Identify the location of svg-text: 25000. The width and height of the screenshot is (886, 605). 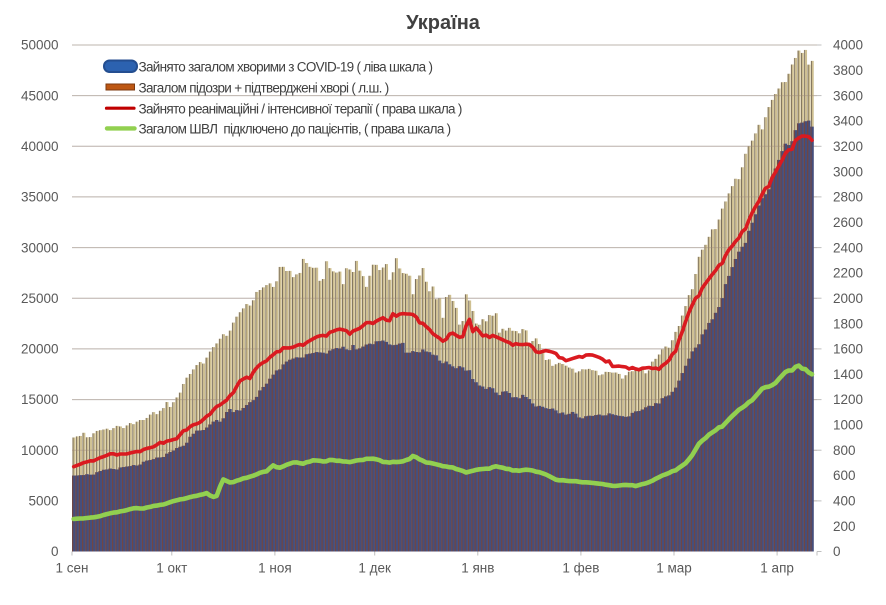
(40, 298).